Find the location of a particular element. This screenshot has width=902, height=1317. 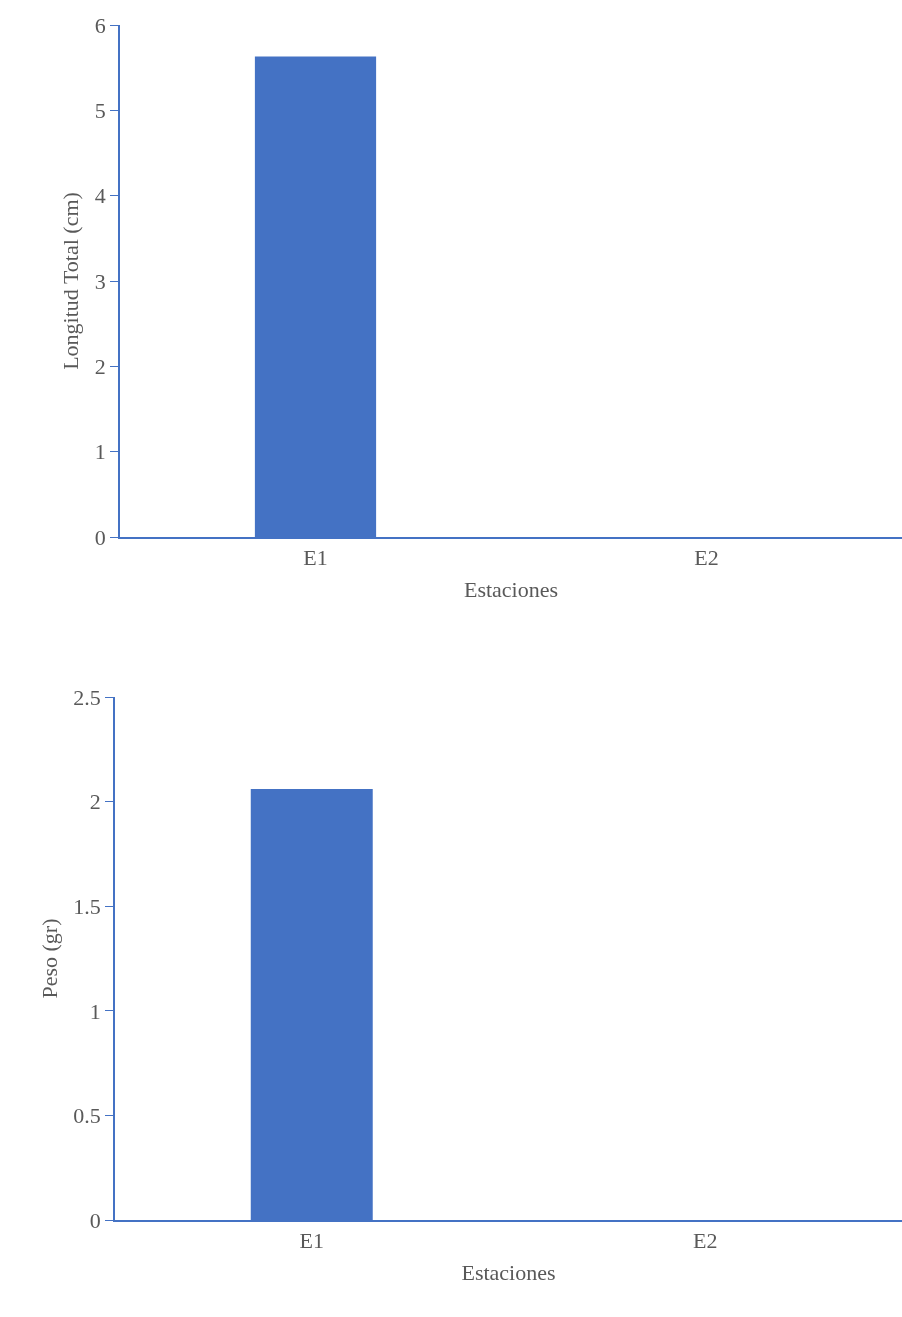

y-tick-label: 4 is located at coordinates (100, 196).